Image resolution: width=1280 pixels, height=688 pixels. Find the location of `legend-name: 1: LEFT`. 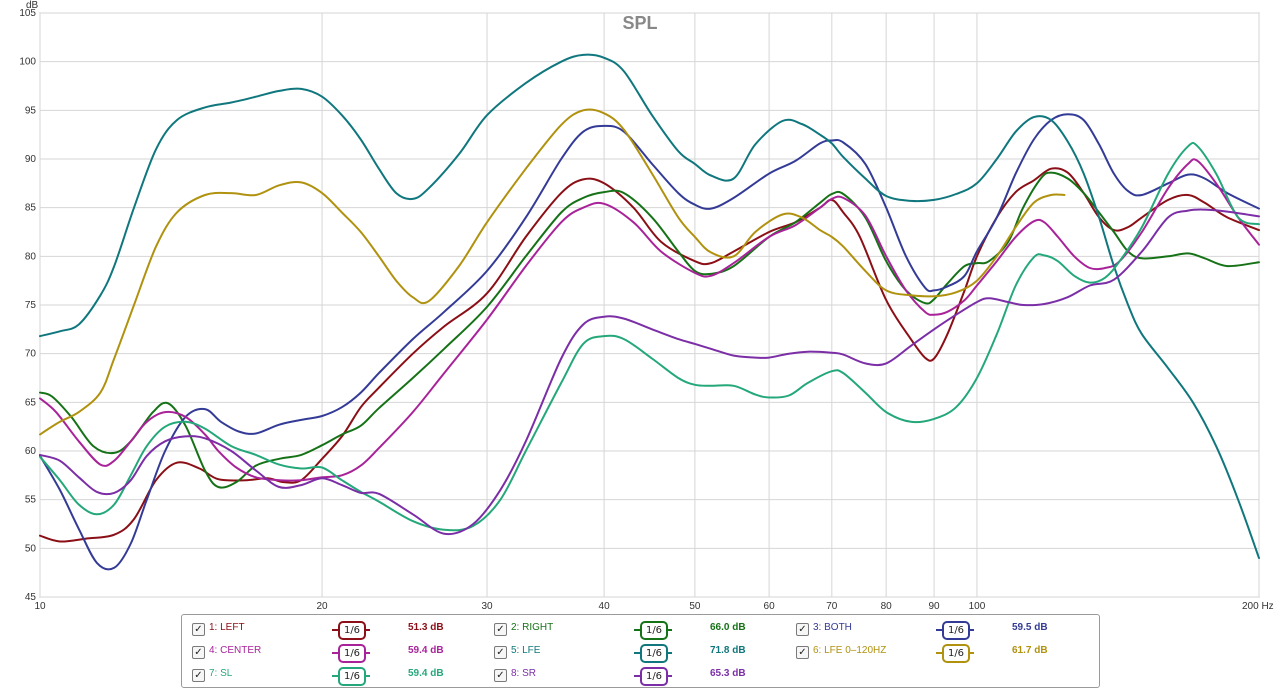

legend-name: 1: LEFT is located at coordinates (227, 627).